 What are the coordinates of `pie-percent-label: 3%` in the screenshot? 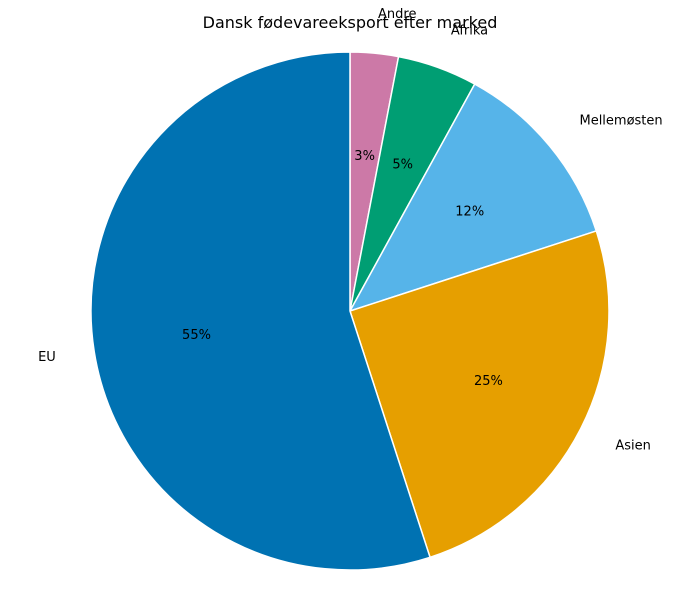 It's located at (364, 156).